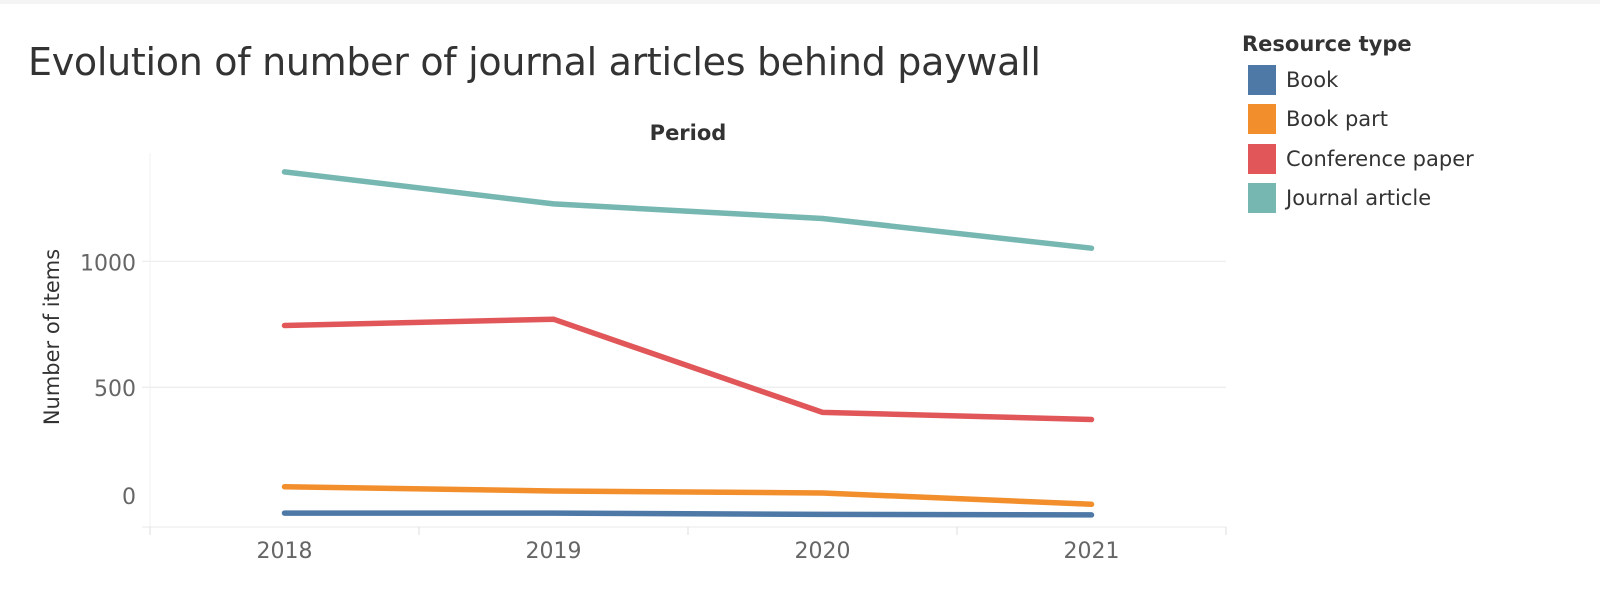 The width and height of the screenshot is (1600, 598). What do you see at coordinates (1262, 158) in the screenshot?
I see `legend-swatch-conference-paper` at bounding box center [1262, 158].